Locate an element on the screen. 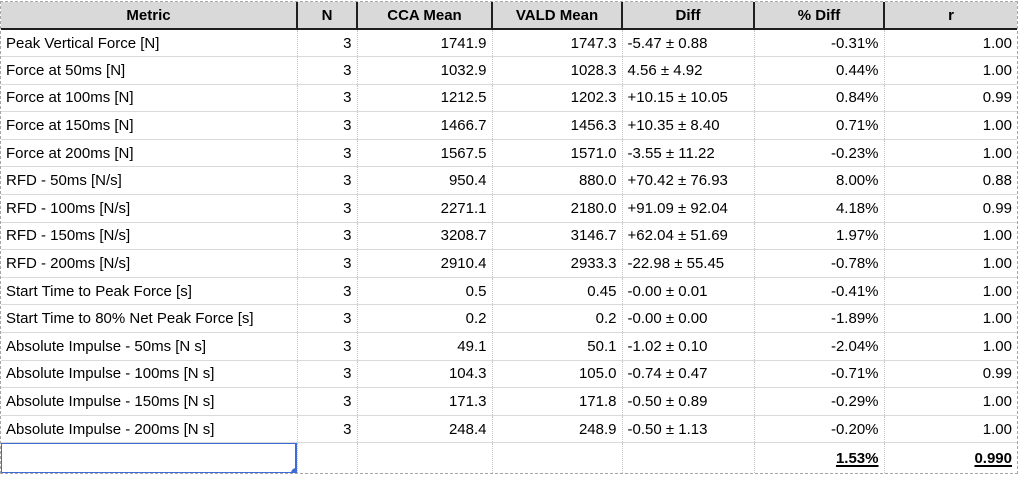  cell-diff: +91.09 ± 92.04 is located at coordinates (687, 208).